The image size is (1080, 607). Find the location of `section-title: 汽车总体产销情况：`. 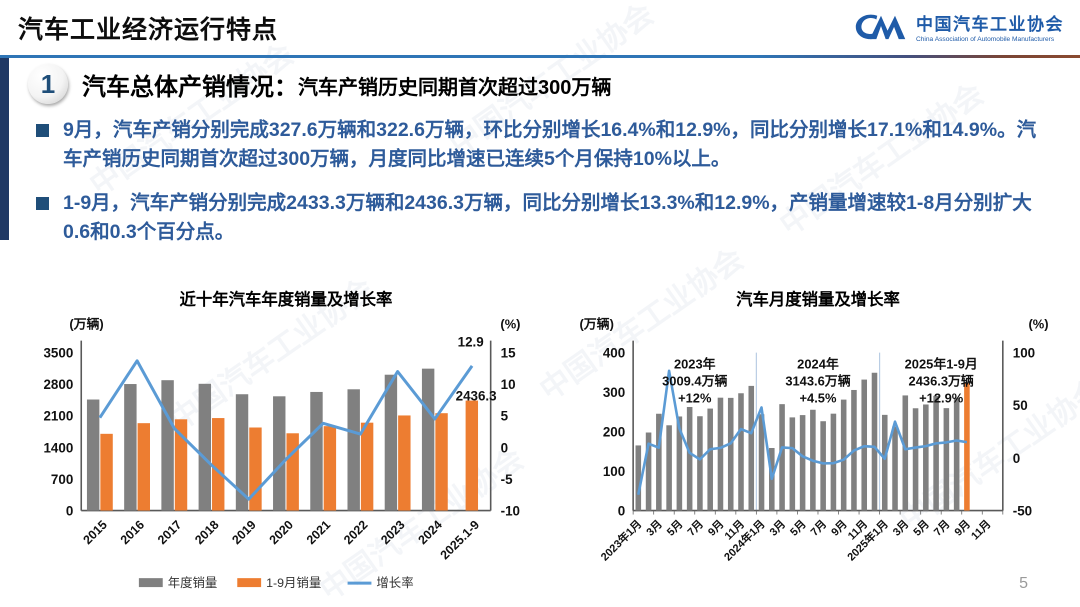

section-title: 汽车总体产销情况： is located at coordinates (190, 87).